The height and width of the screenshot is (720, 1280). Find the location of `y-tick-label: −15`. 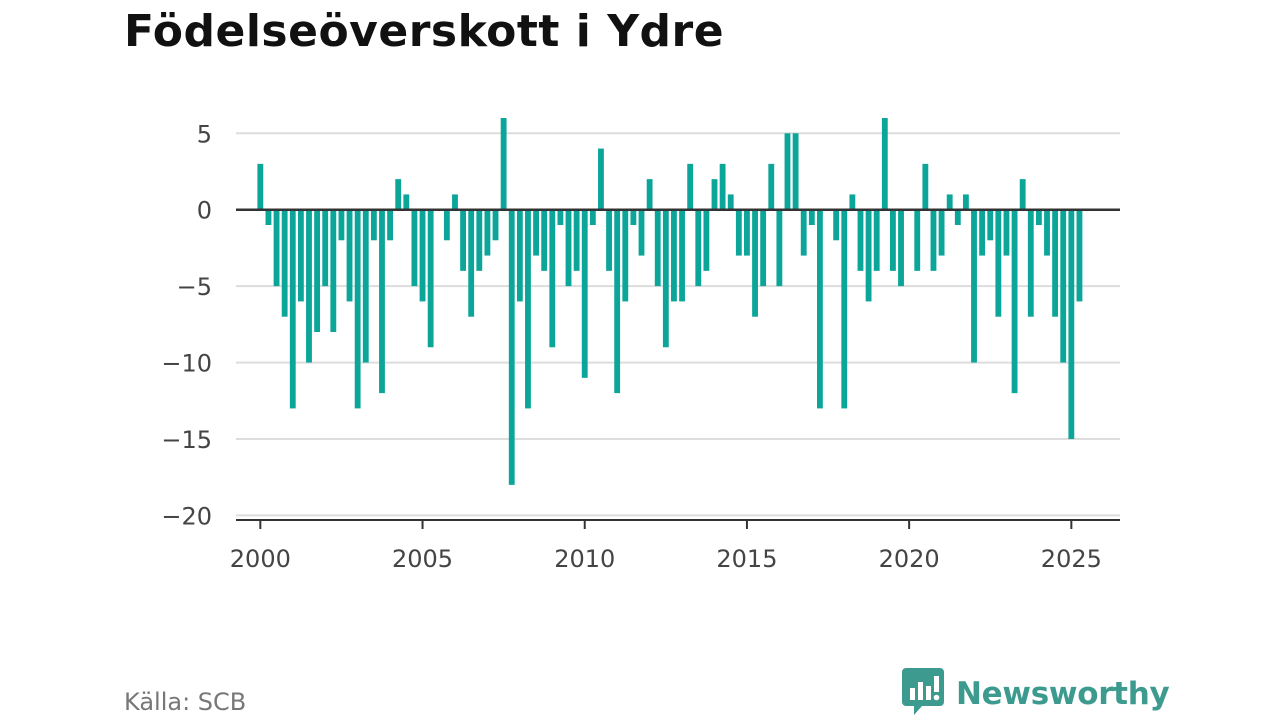

y-tick-label: −15 is located at coordinates (186, 440).